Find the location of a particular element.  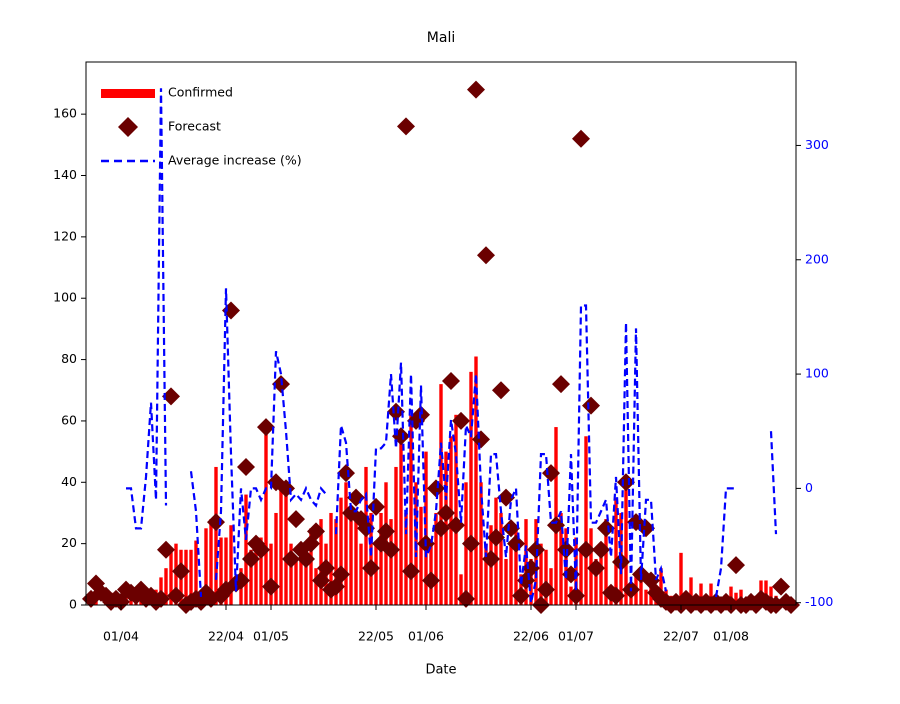

chart-title: Mali is located at coordinates (441, 38).